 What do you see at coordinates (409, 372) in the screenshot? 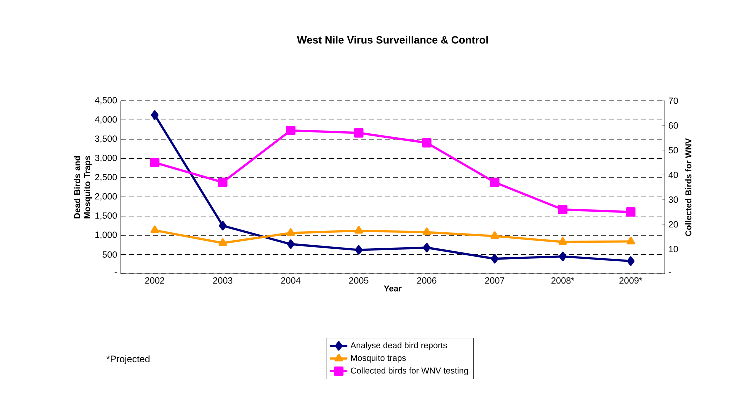
I see `legend-label: Collected birds for WNV testing` at bounding box center [409, 372].